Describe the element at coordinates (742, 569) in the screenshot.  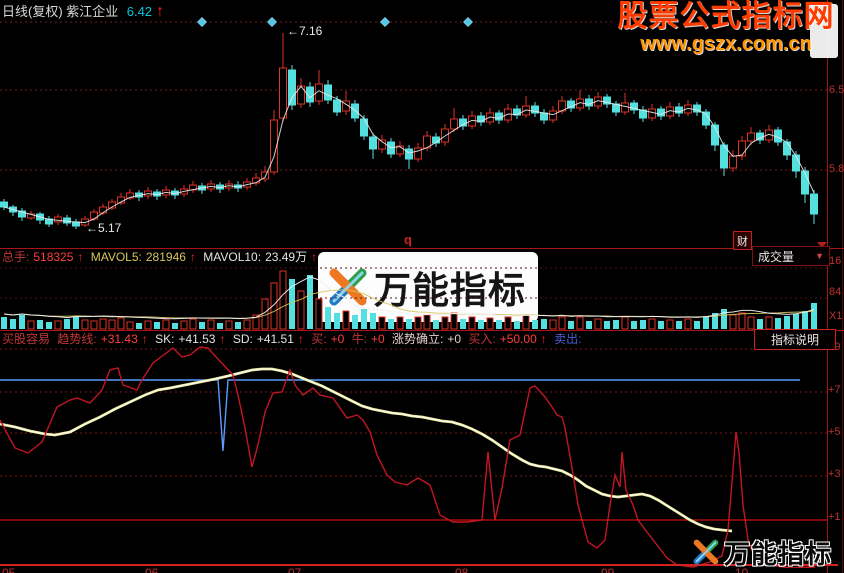
I see `month-label: 10` at that location.